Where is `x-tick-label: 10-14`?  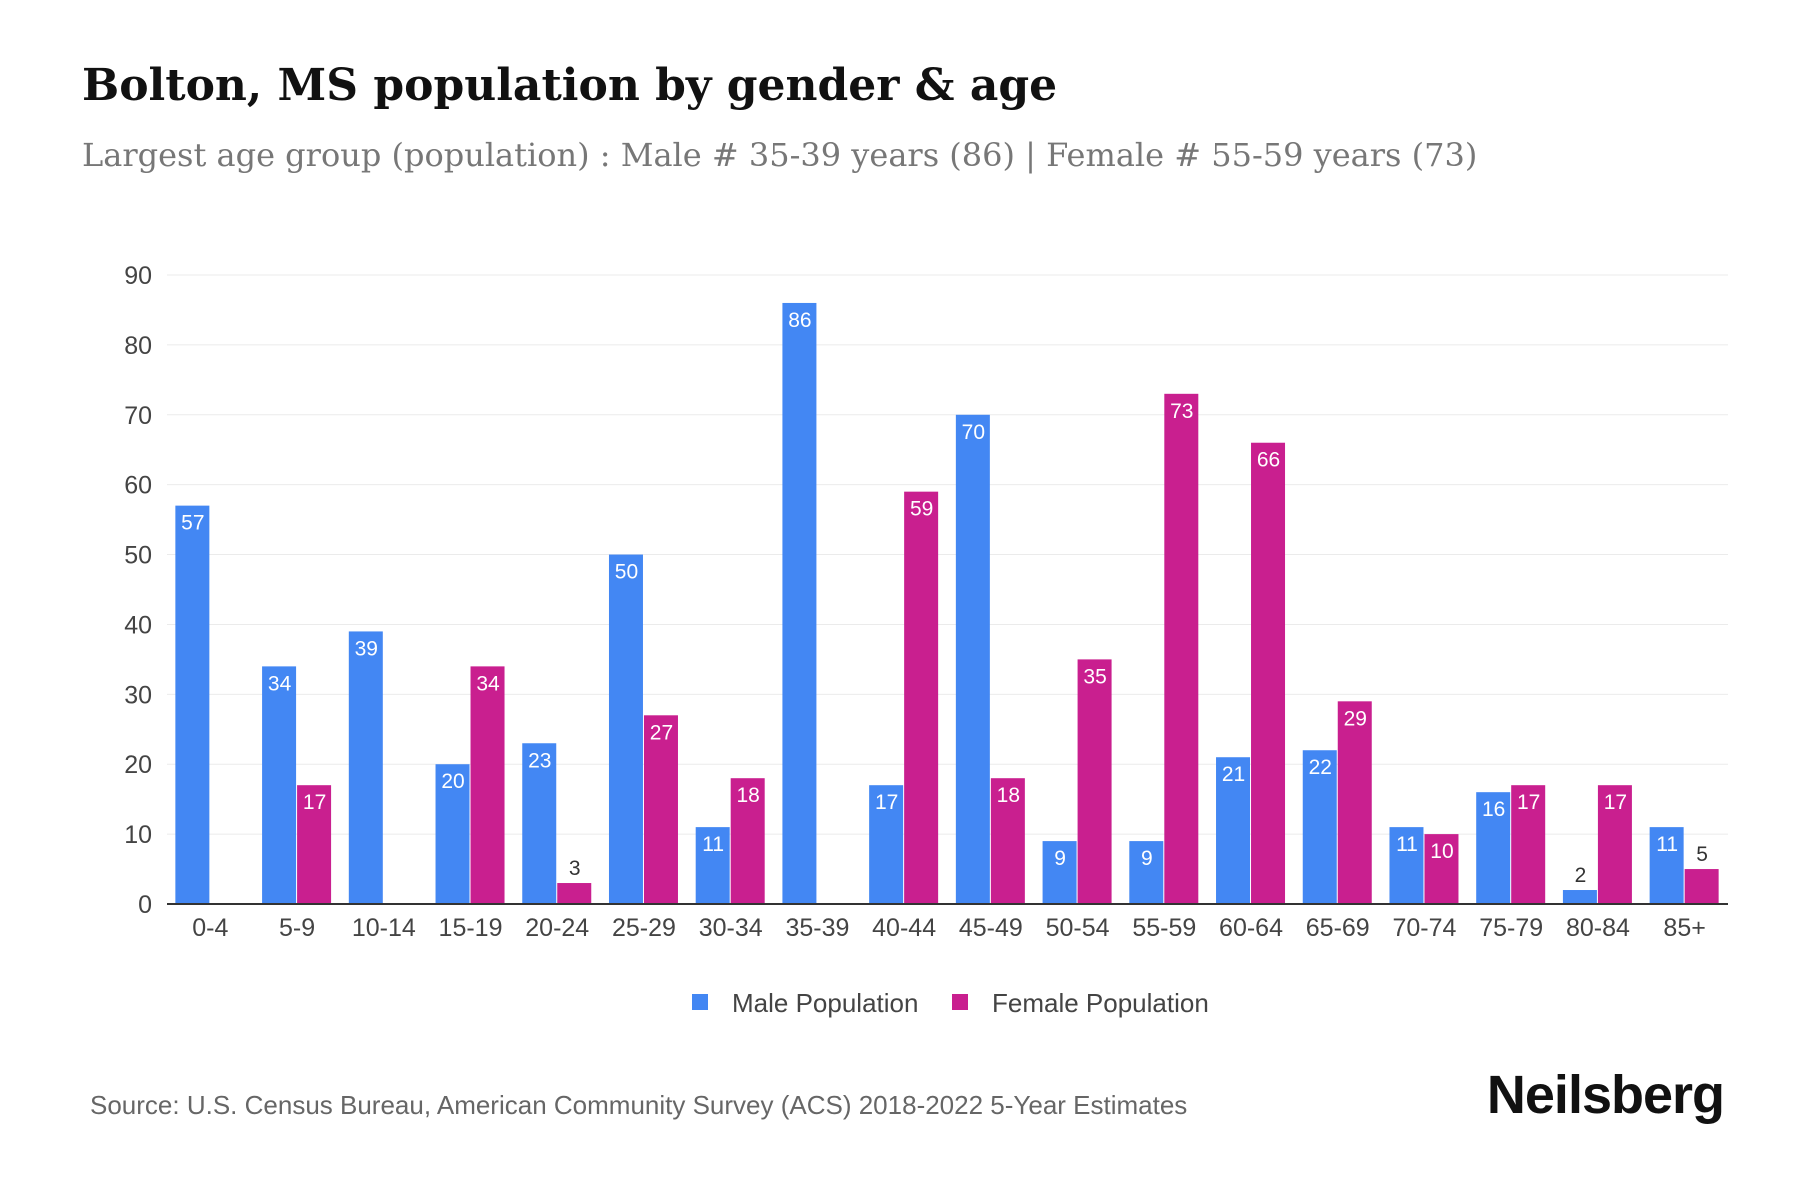 x-tick-label: 10-14 is located at coordinates (384, 928).